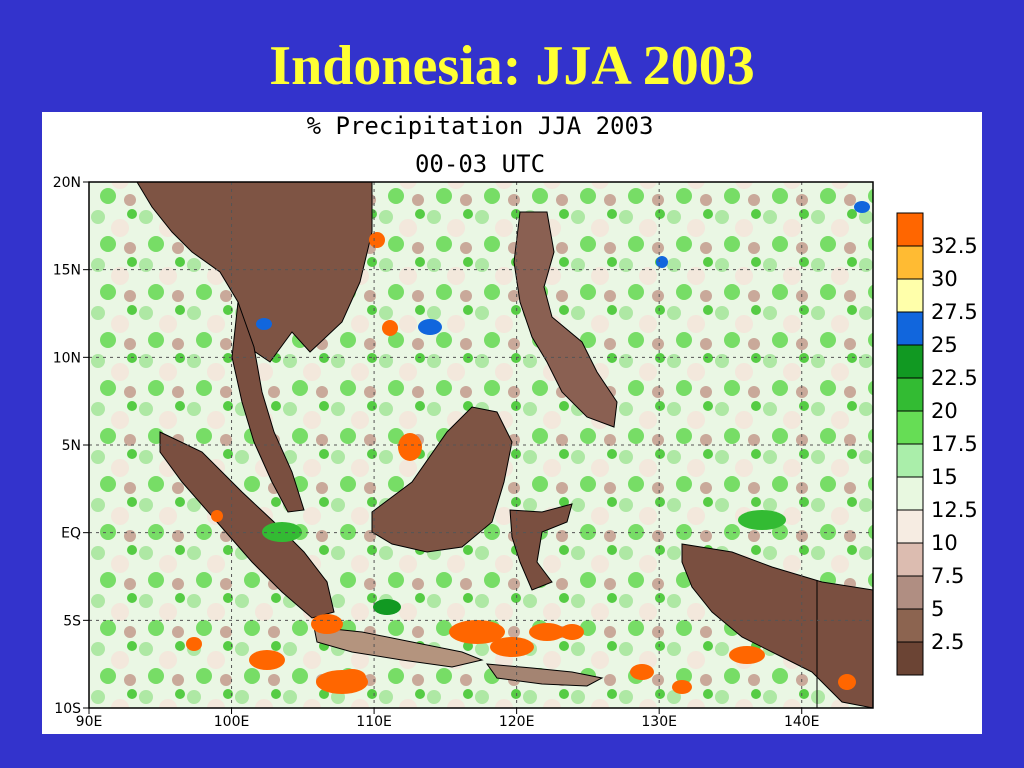  I want to click on legend-label: 30, so click(944, 279).